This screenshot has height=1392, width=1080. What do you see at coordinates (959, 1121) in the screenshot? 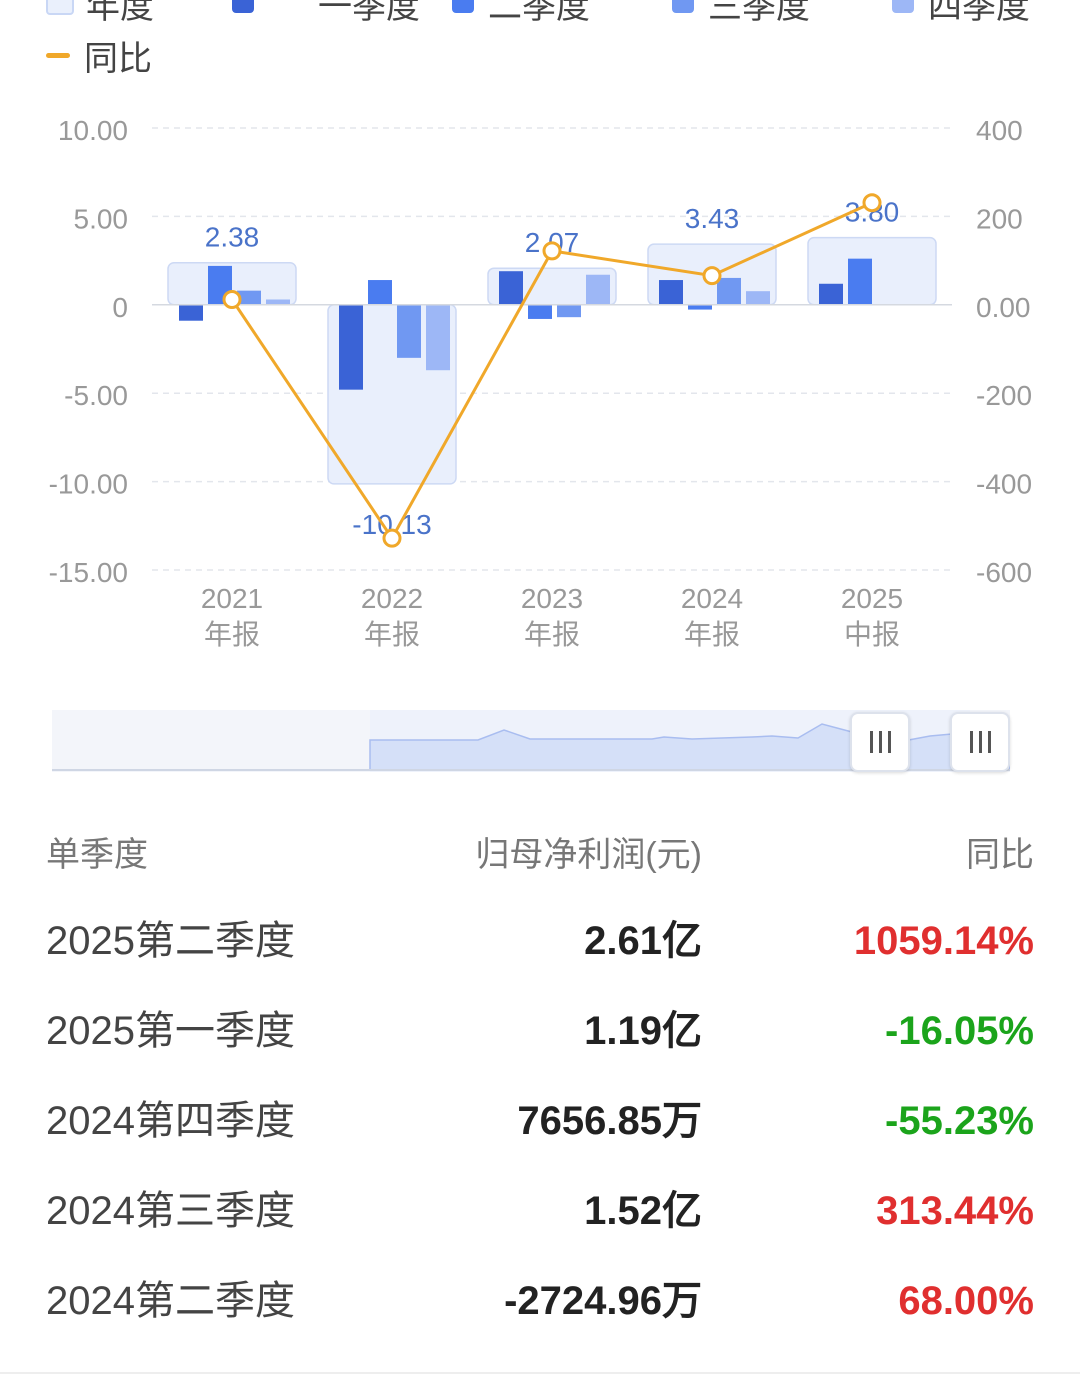
I see `row-yoy: -55.23%` at bounding box center [959, 1121].